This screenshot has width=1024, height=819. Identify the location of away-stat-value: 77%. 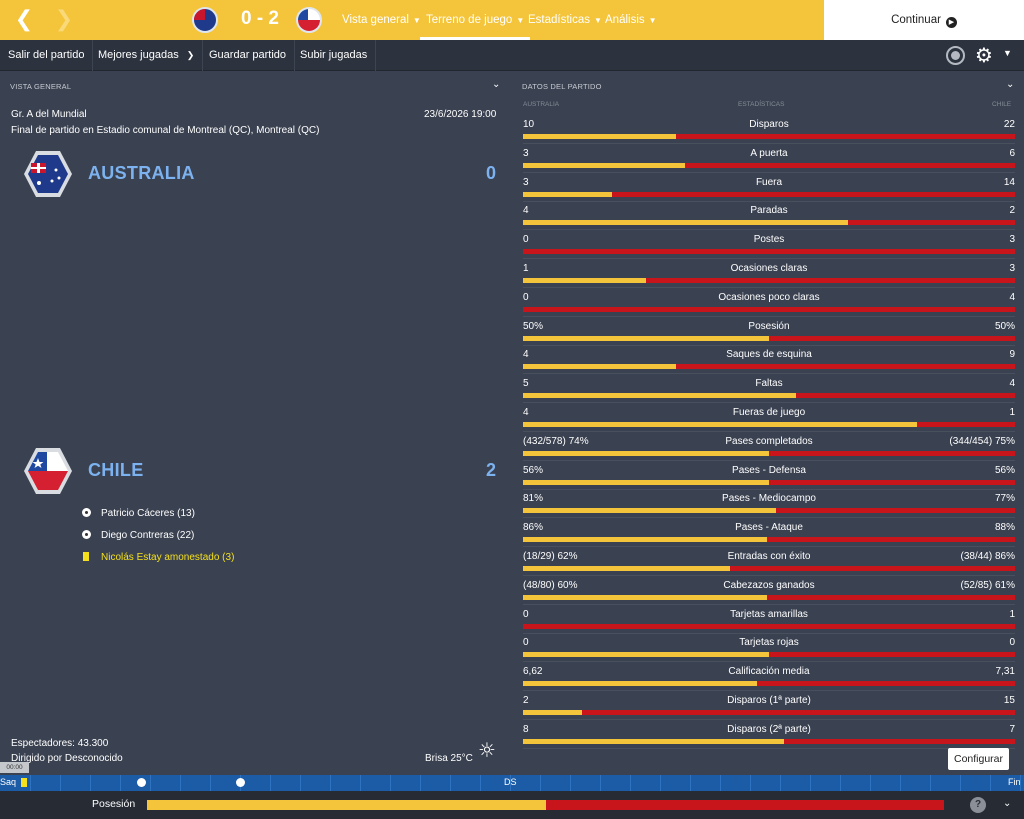
(1004, 499).